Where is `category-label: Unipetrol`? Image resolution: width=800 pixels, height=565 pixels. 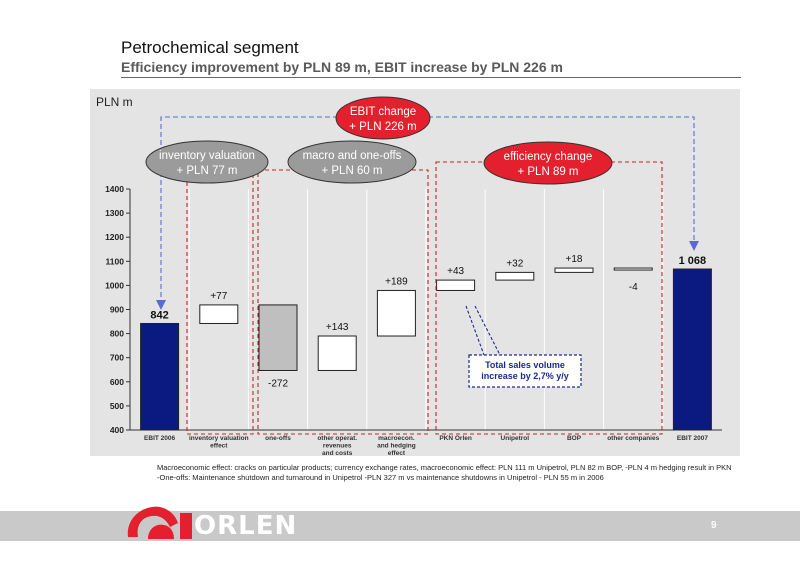 category-label: Unipetrol is located at coordinates (515, 438).